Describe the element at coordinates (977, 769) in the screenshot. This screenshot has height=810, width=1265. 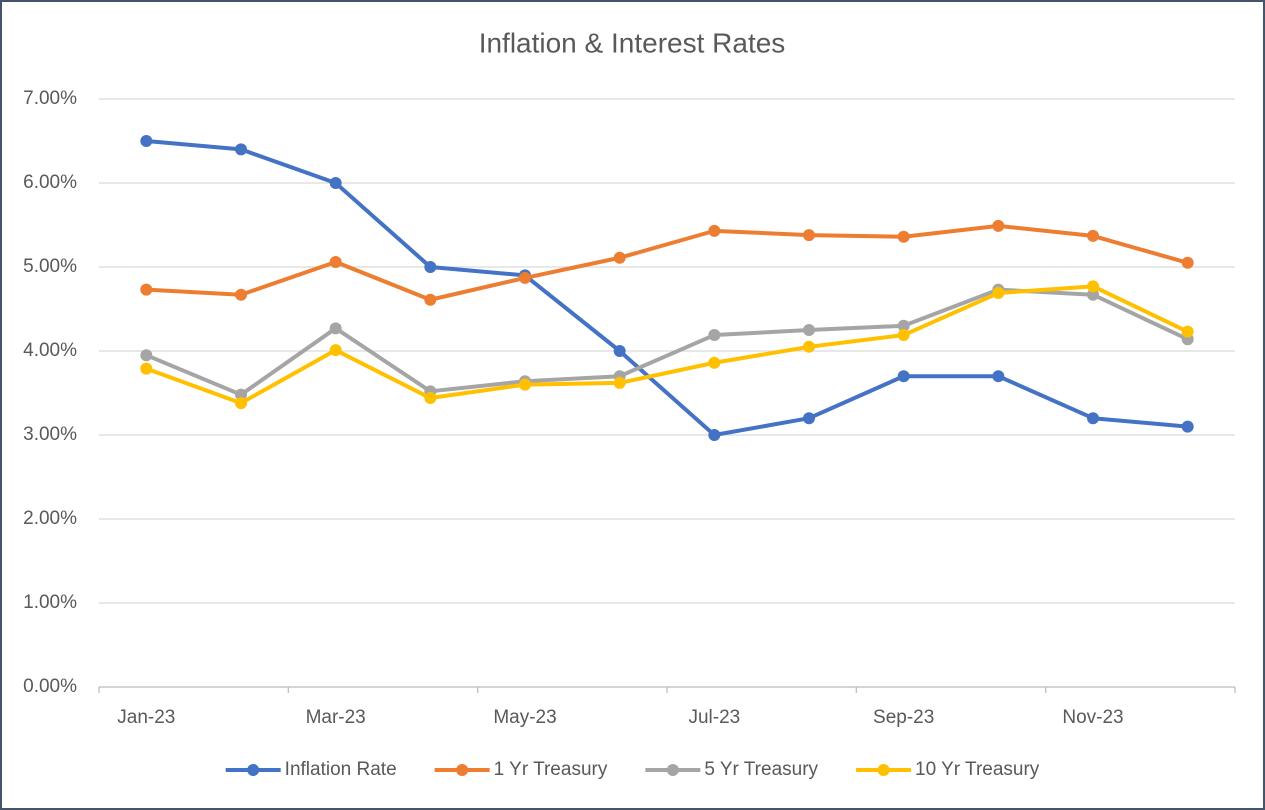
I see `legend-label: 10 Yr Treasury` at that location.